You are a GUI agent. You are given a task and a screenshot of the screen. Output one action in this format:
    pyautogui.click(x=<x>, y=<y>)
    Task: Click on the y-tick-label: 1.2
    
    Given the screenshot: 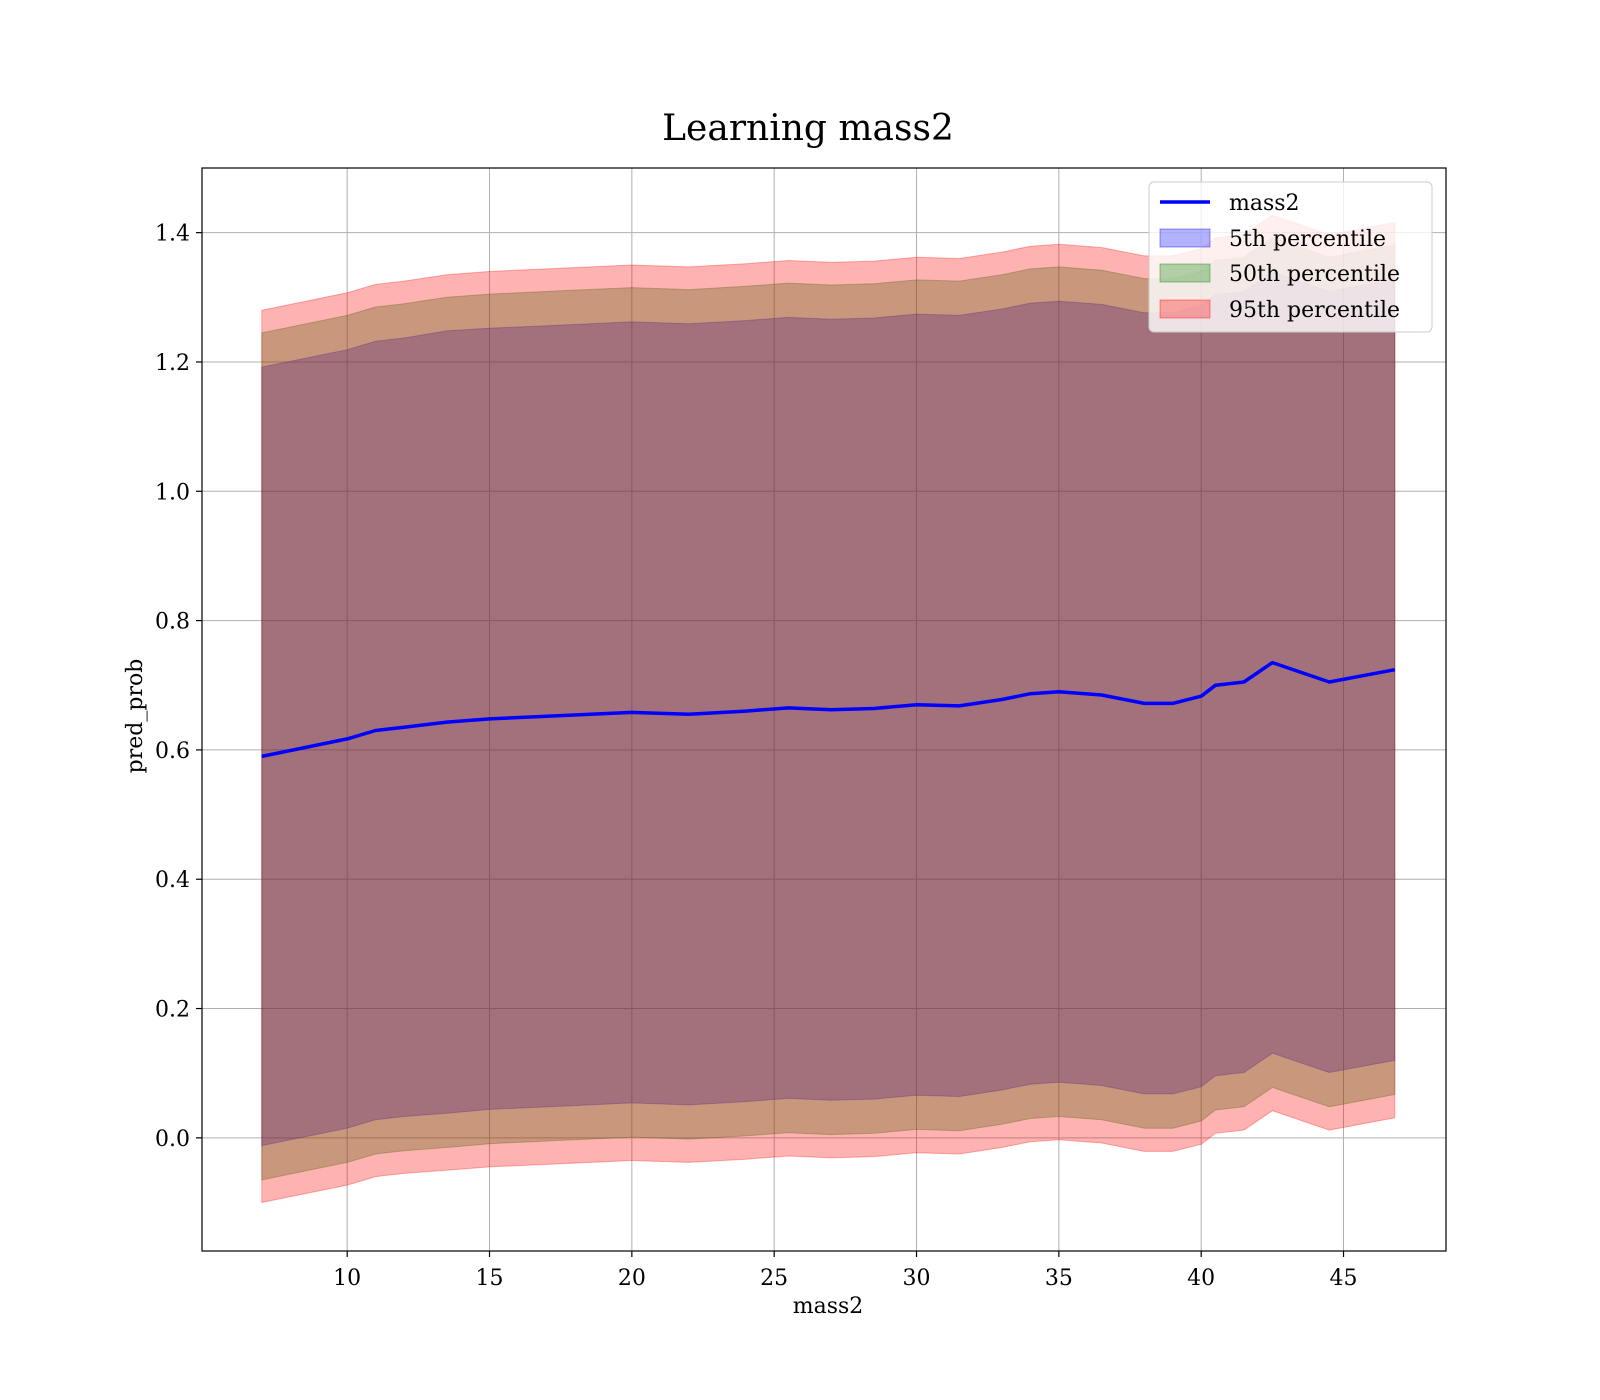 What is the action you would take?
    pyautogui.click(x=172, y=363)
    